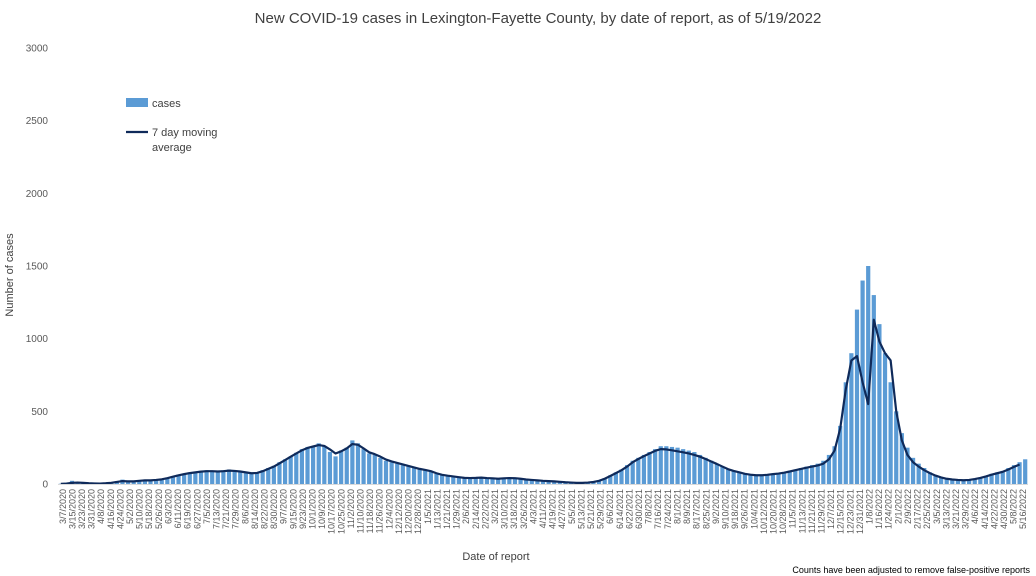 This screenshot has height=576, width=1036. What do you see at coordinates (822, 511) in the screenshot?
I see `x-tick-label: 11/29/2021` at bounding box center [822, 511].